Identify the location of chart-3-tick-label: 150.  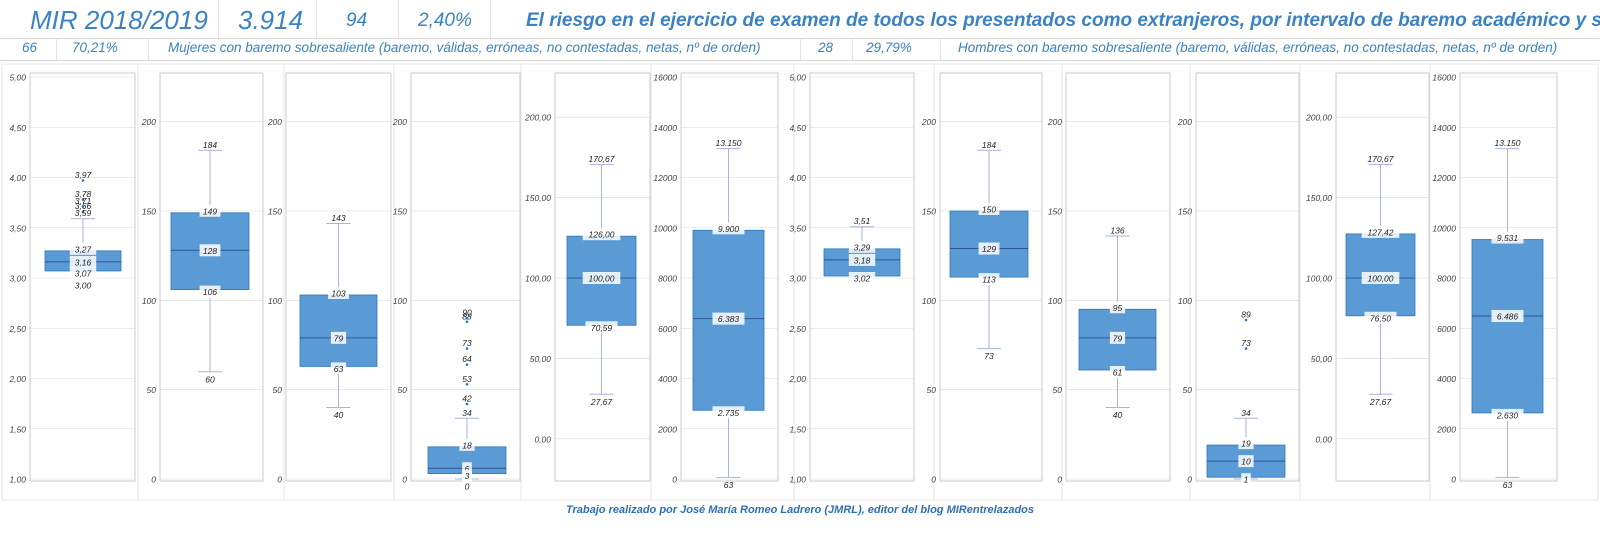
(275, 212).